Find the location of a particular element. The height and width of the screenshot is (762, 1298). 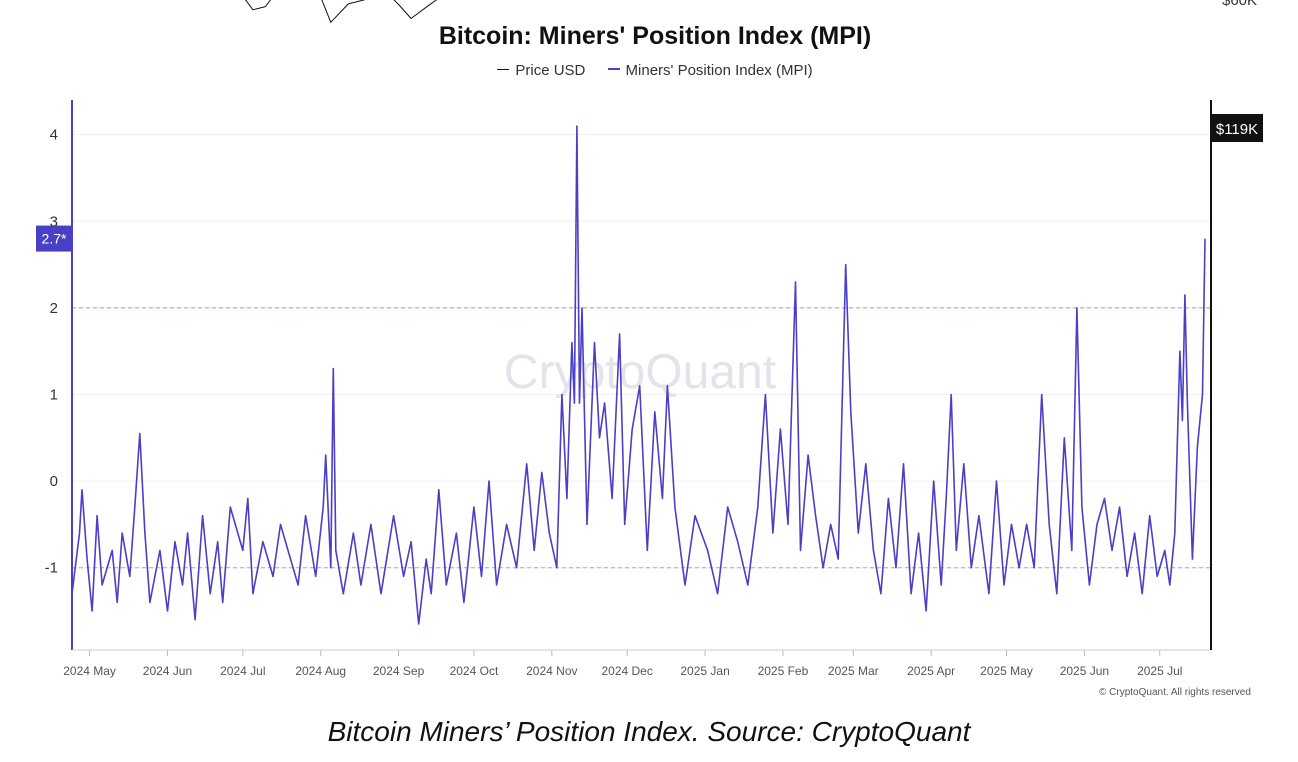

legend-label-mpi: Miners' Position Index (MPI) is located at coordinates (719, 70).